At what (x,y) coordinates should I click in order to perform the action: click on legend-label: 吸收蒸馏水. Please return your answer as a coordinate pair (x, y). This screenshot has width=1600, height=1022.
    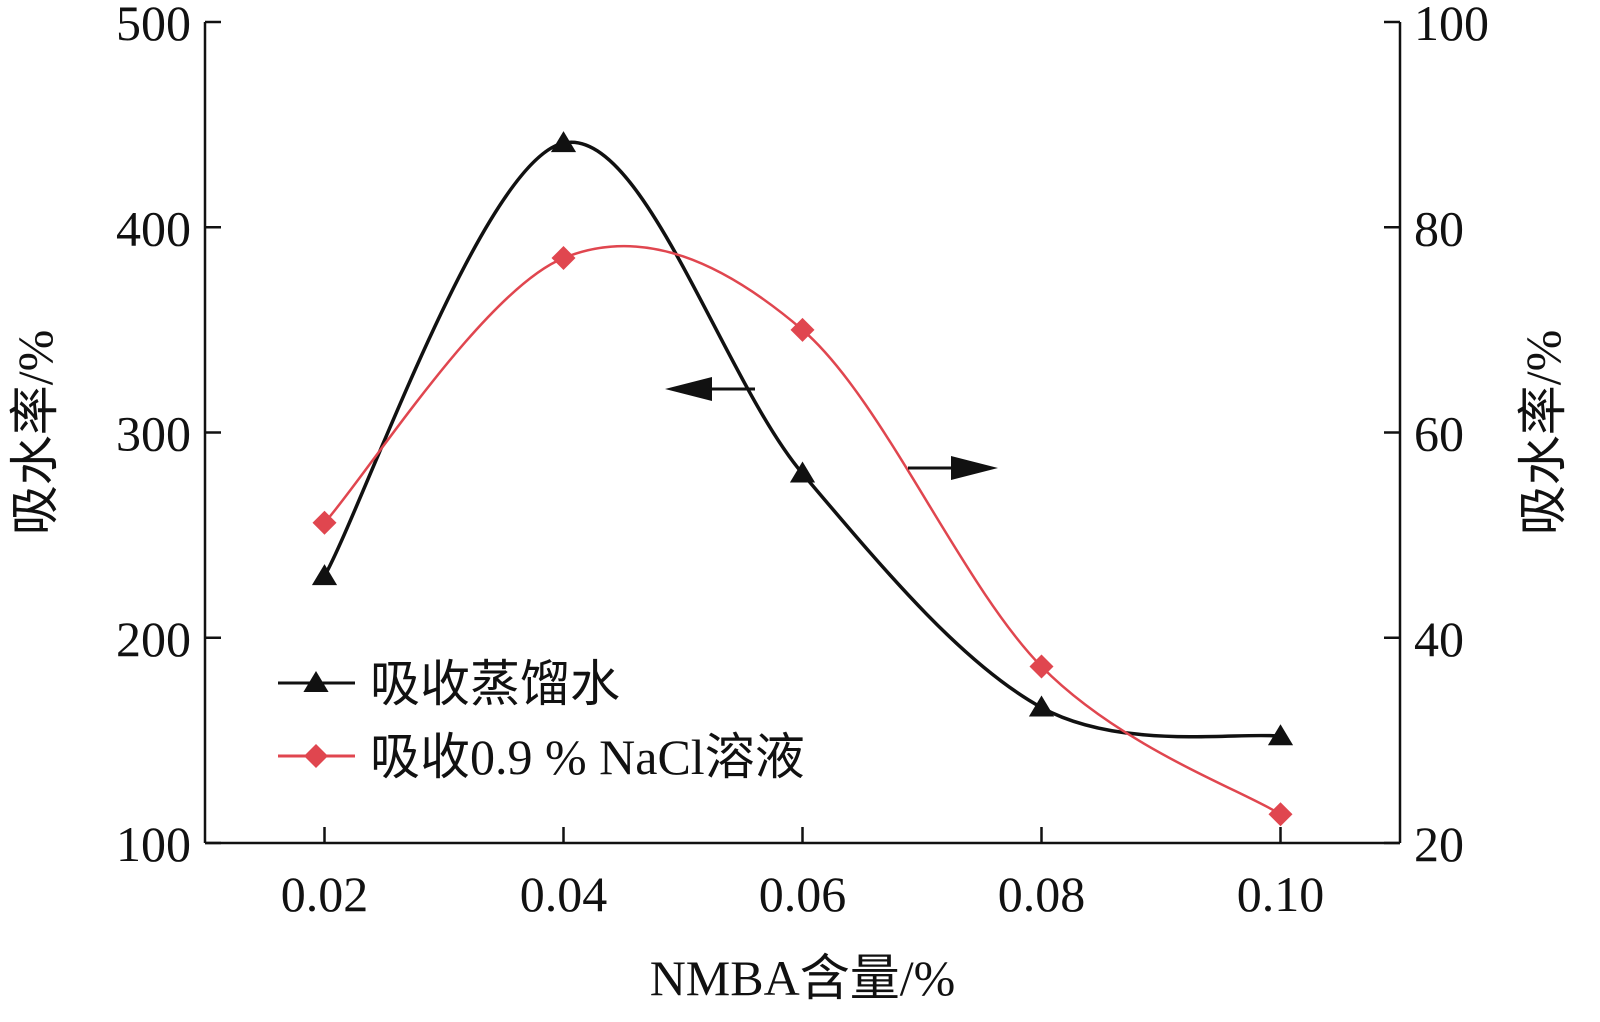
    Looking at the image, I should click on (495, 684).